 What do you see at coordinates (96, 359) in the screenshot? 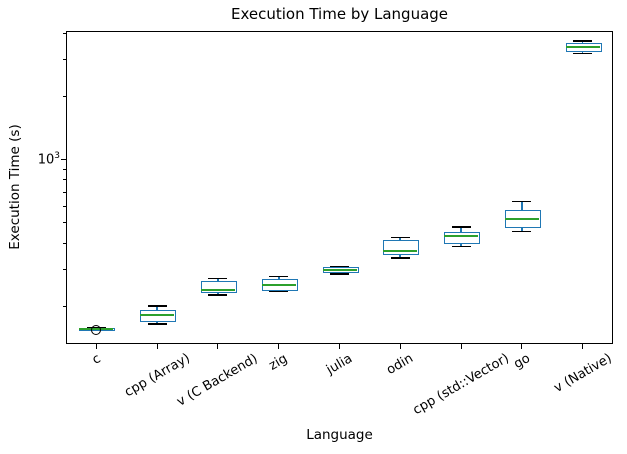
I see `x-tick-label-1: c` at bounding box center [96, 359].